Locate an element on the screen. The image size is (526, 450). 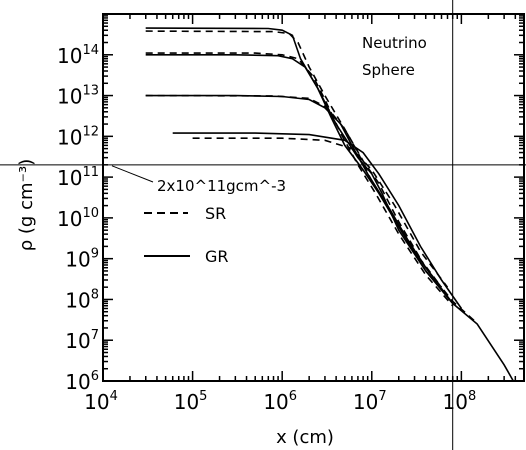
density-marker-label: 2x10^11gcm^-3 is located at coordinates (221, 186).